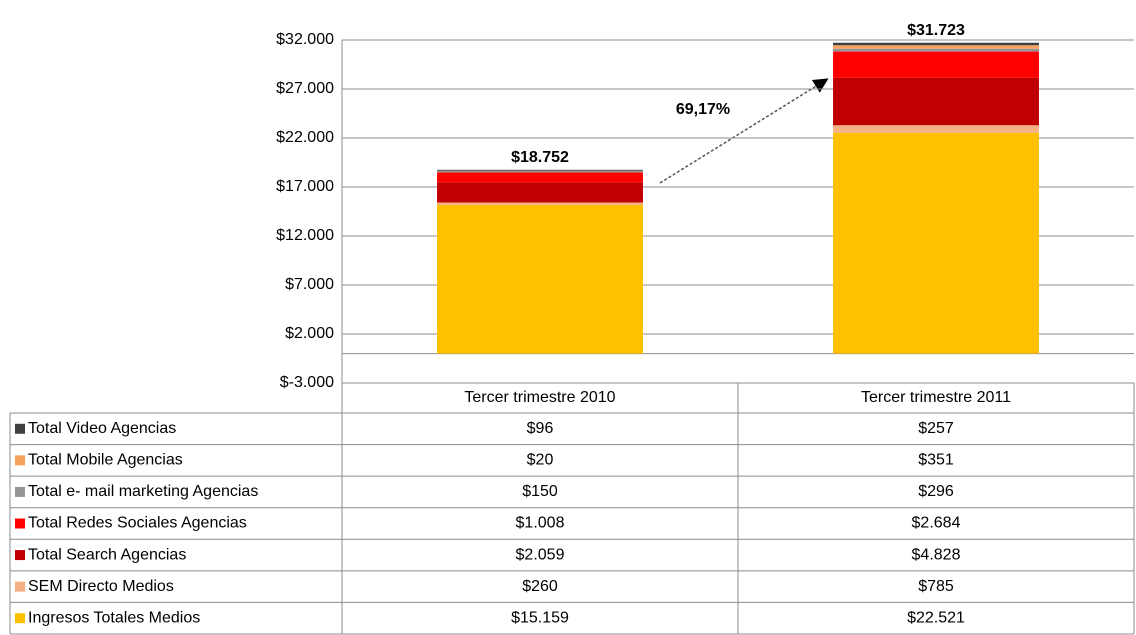  What do you see at coordinates (305, 235) in the screenshot?
I see `y-tick-label: $12.000` at bounding box center [305, 235].